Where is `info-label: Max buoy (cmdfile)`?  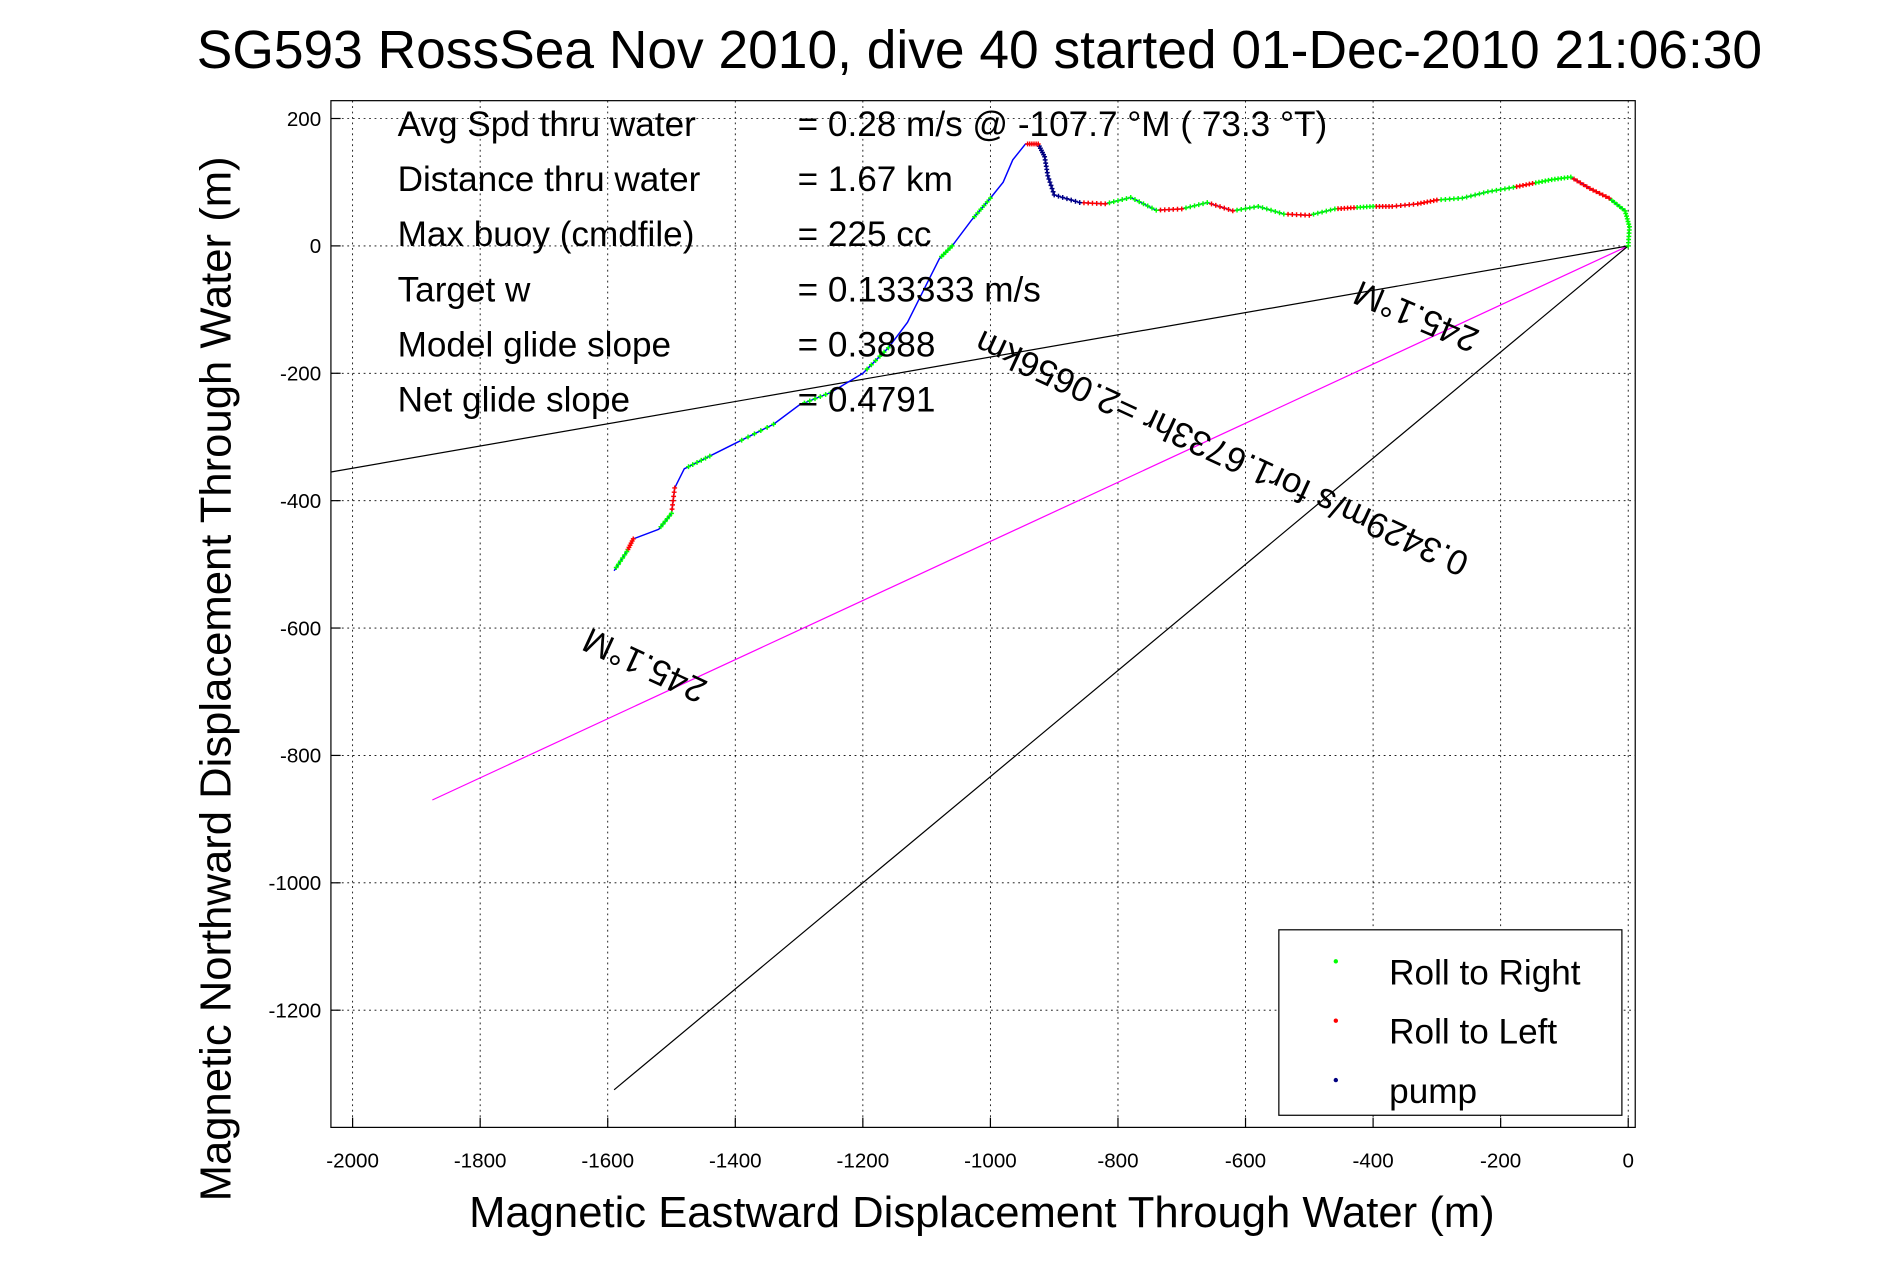
info-label: Max buoy (cmdfile) is located at coordinates (546, 234).